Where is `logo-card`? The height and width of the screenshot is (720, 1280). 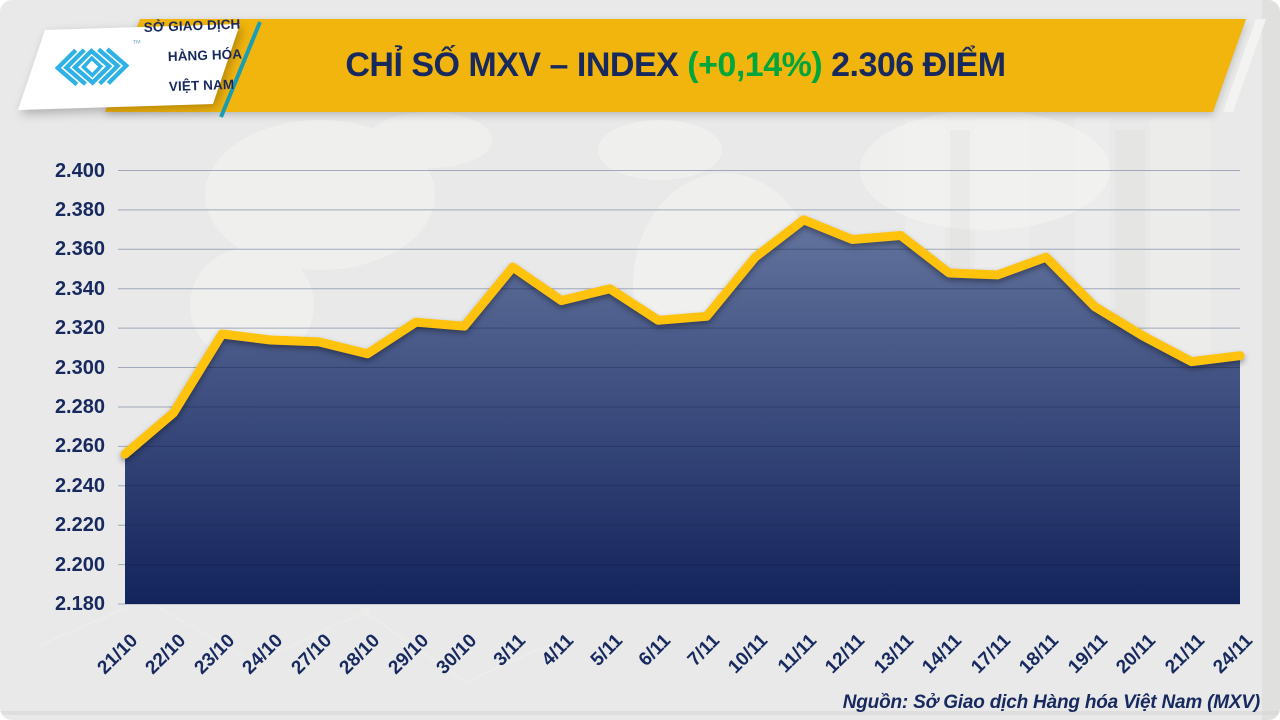
logo-card is located at coordinates (129, 67).